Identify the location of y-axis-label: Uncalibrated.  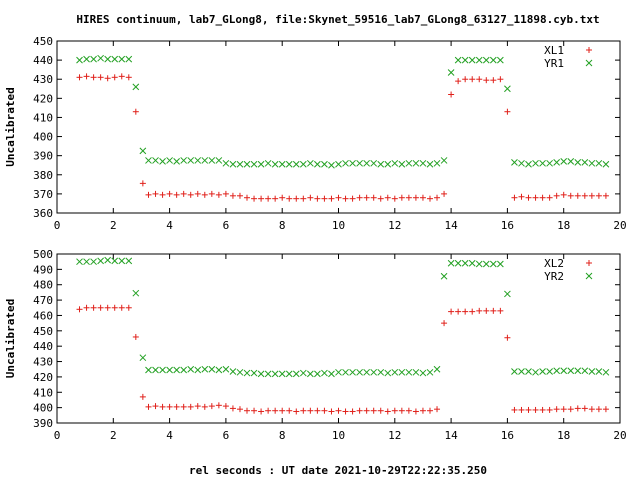
(10, 126).